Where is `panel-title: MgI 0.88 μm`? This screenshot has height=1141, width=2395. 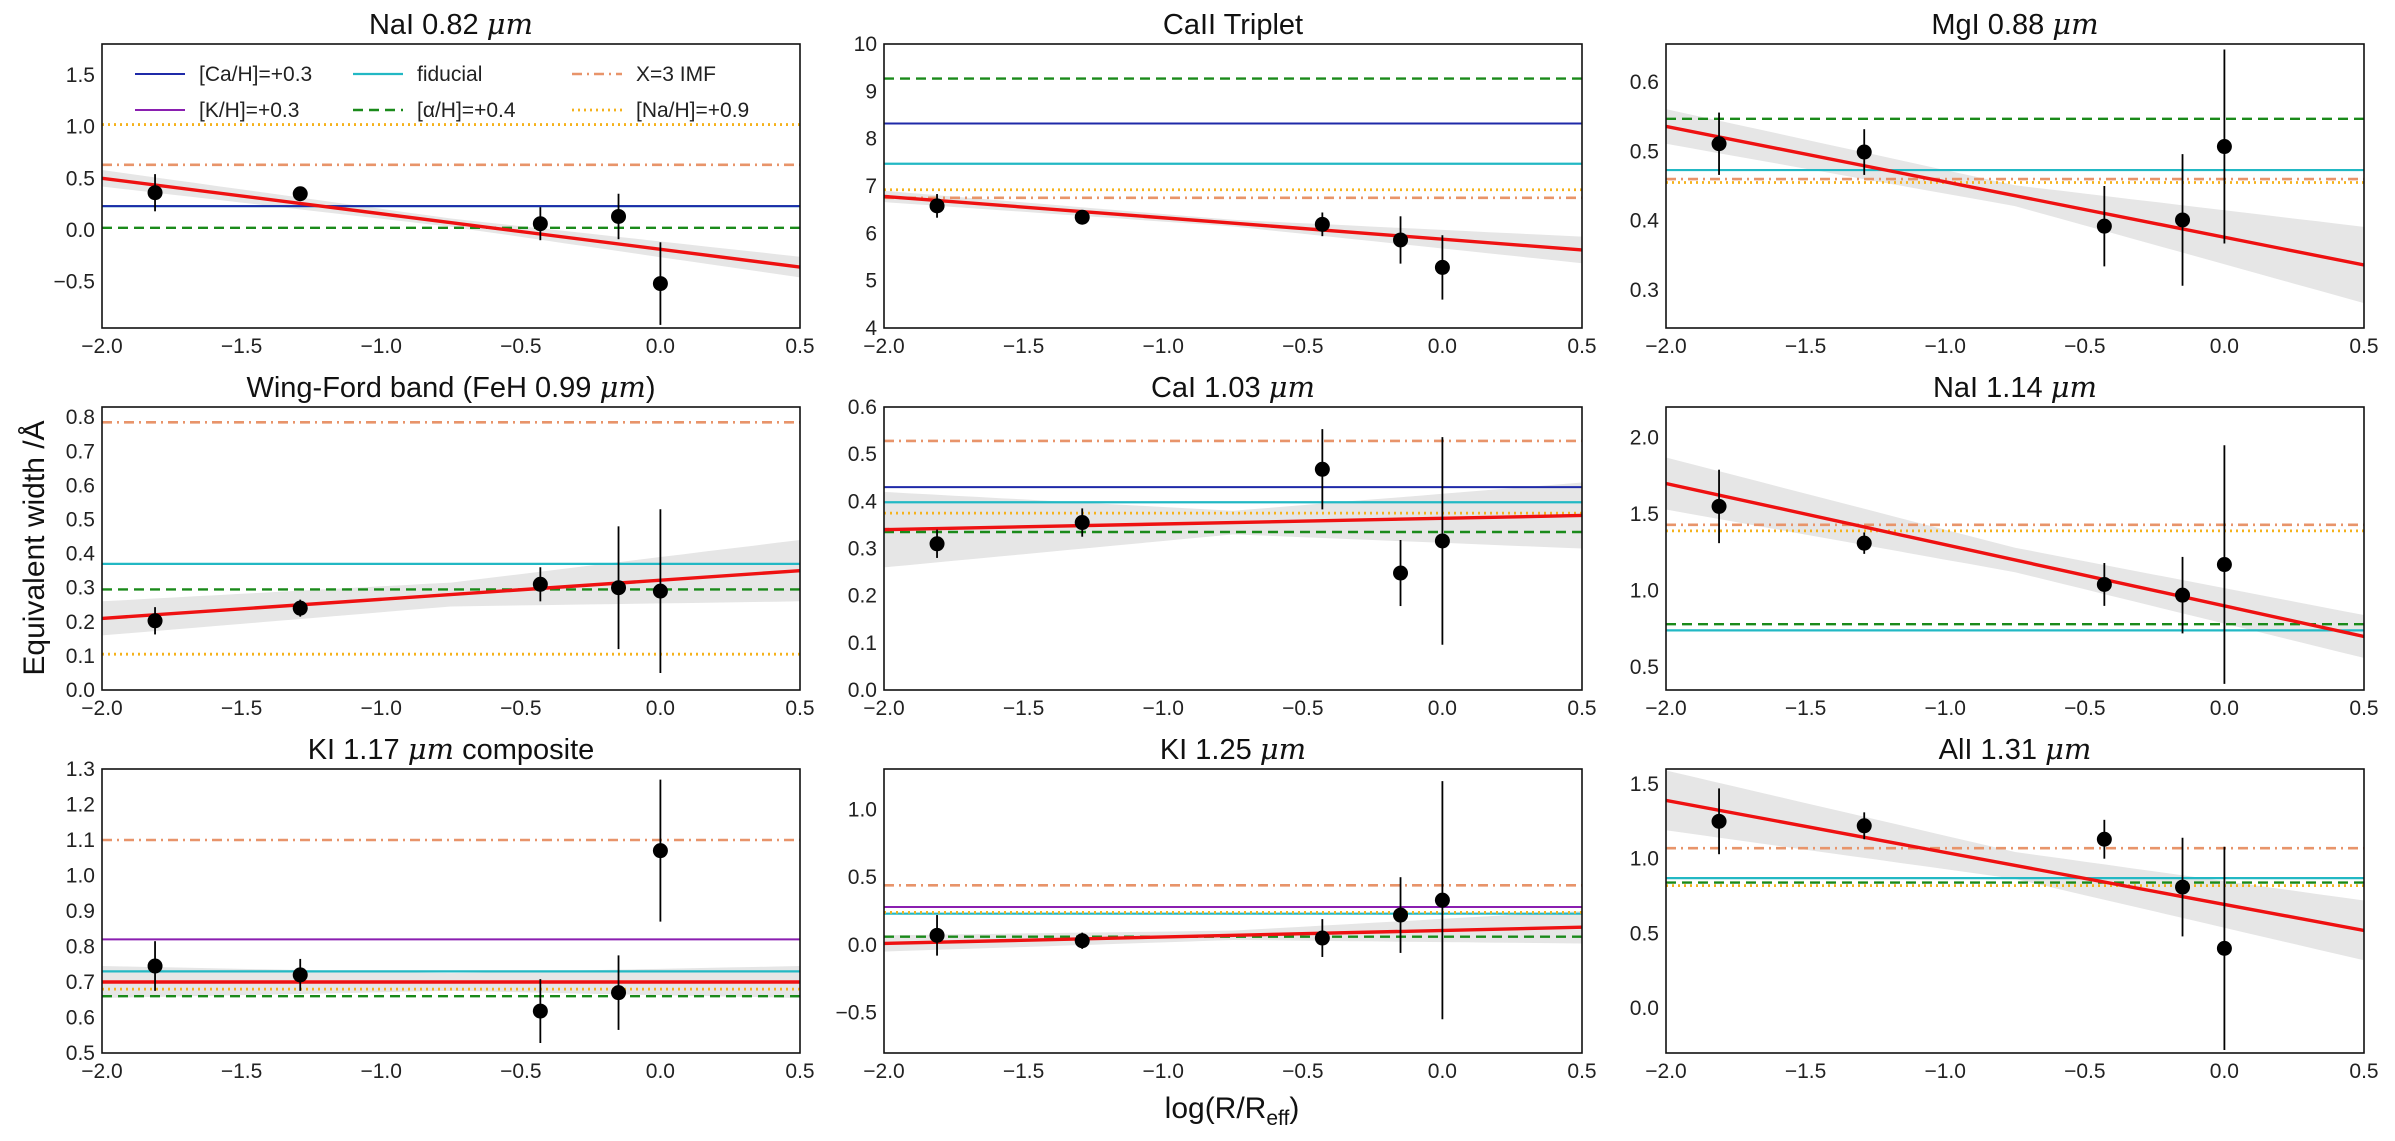 panel-title: MgI 0.88 μm is located at coordinates (2014, 24).